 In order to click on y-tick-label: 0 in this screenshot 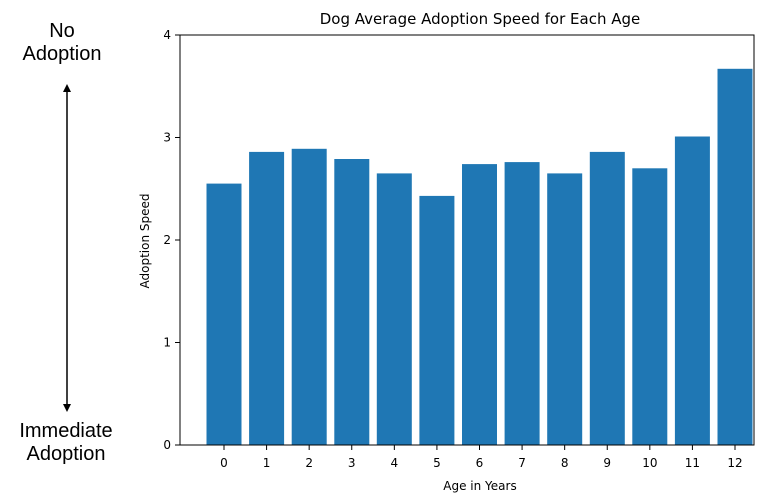, I will do `click(167, 445)`.